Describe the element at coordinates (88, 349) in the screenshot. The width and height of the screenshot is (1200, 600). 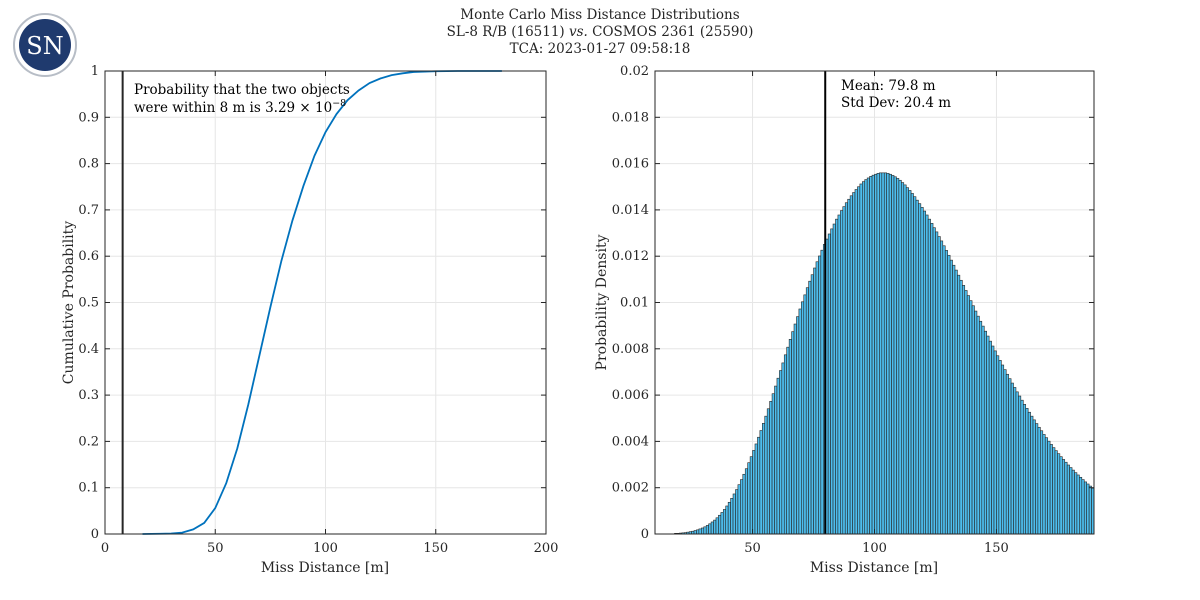
I see `cdf-ytick-label: 0.4` at that location.